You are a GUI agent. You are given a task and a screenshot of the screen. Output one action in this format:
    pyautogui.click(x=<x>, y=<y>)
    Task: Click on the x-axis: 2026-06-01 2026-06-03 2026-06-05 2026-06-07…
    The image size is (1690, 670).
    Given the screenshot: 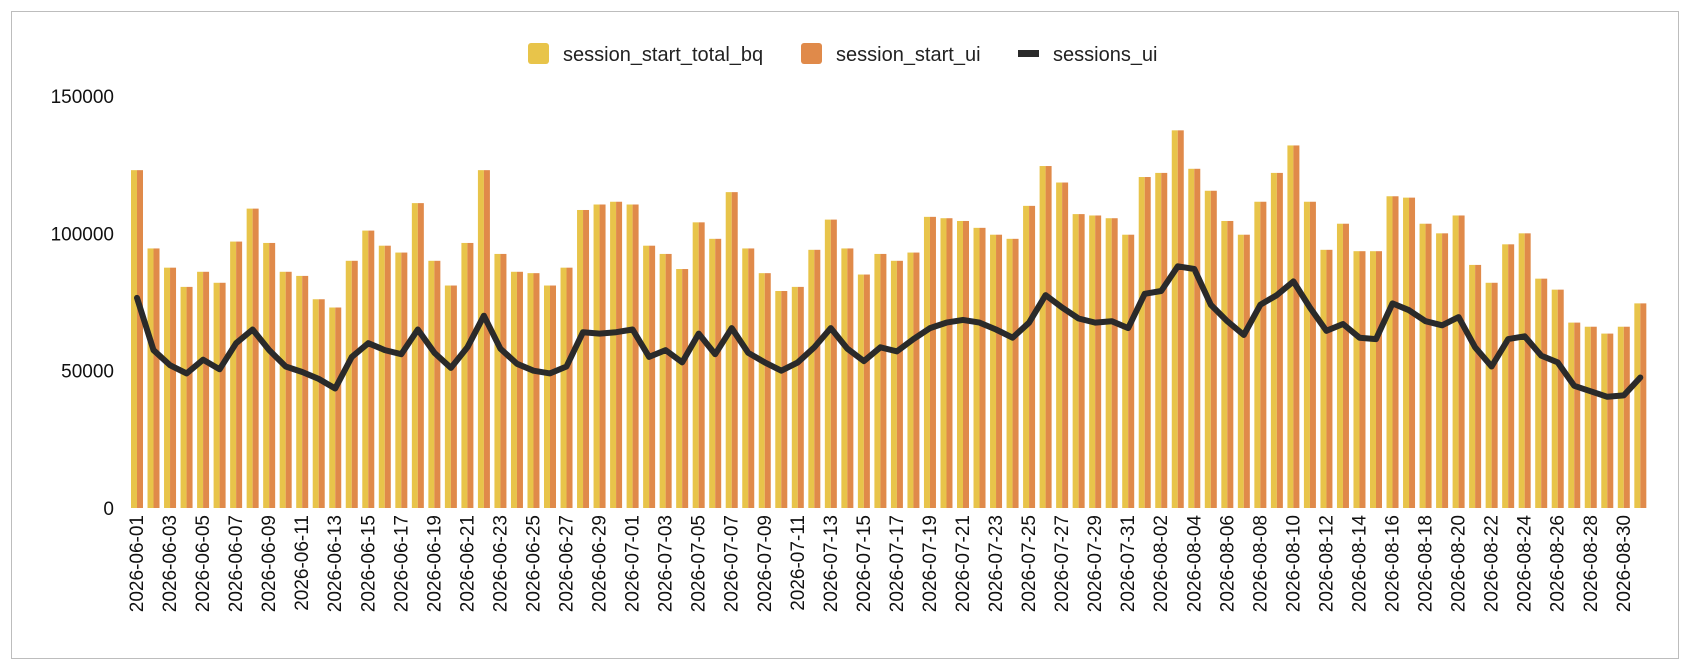 What is the action you would take?
    pyautogui.click(x=881, y=564)
    